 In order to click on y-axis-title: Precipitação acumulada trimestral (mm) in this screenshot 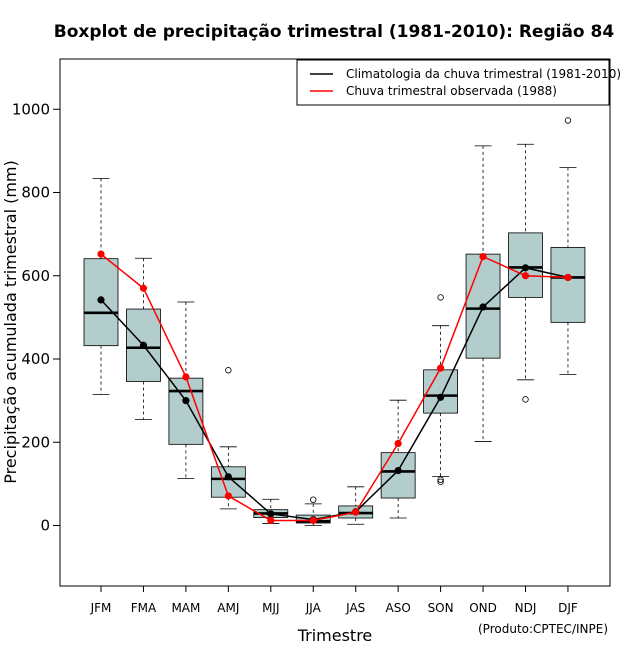, I will do `click(10, 322)`.